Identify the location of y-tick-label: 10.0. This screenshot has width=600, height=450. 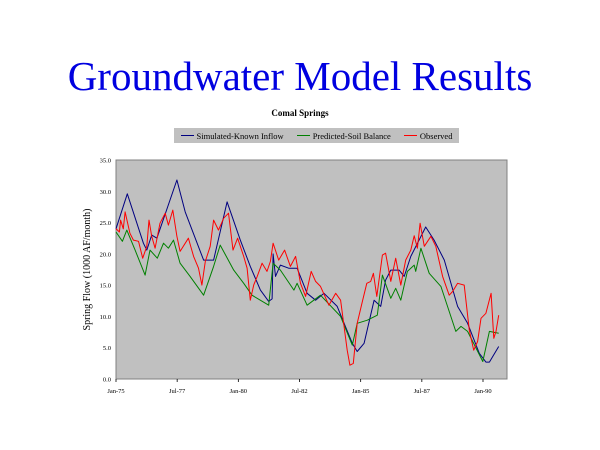
(105, 317).